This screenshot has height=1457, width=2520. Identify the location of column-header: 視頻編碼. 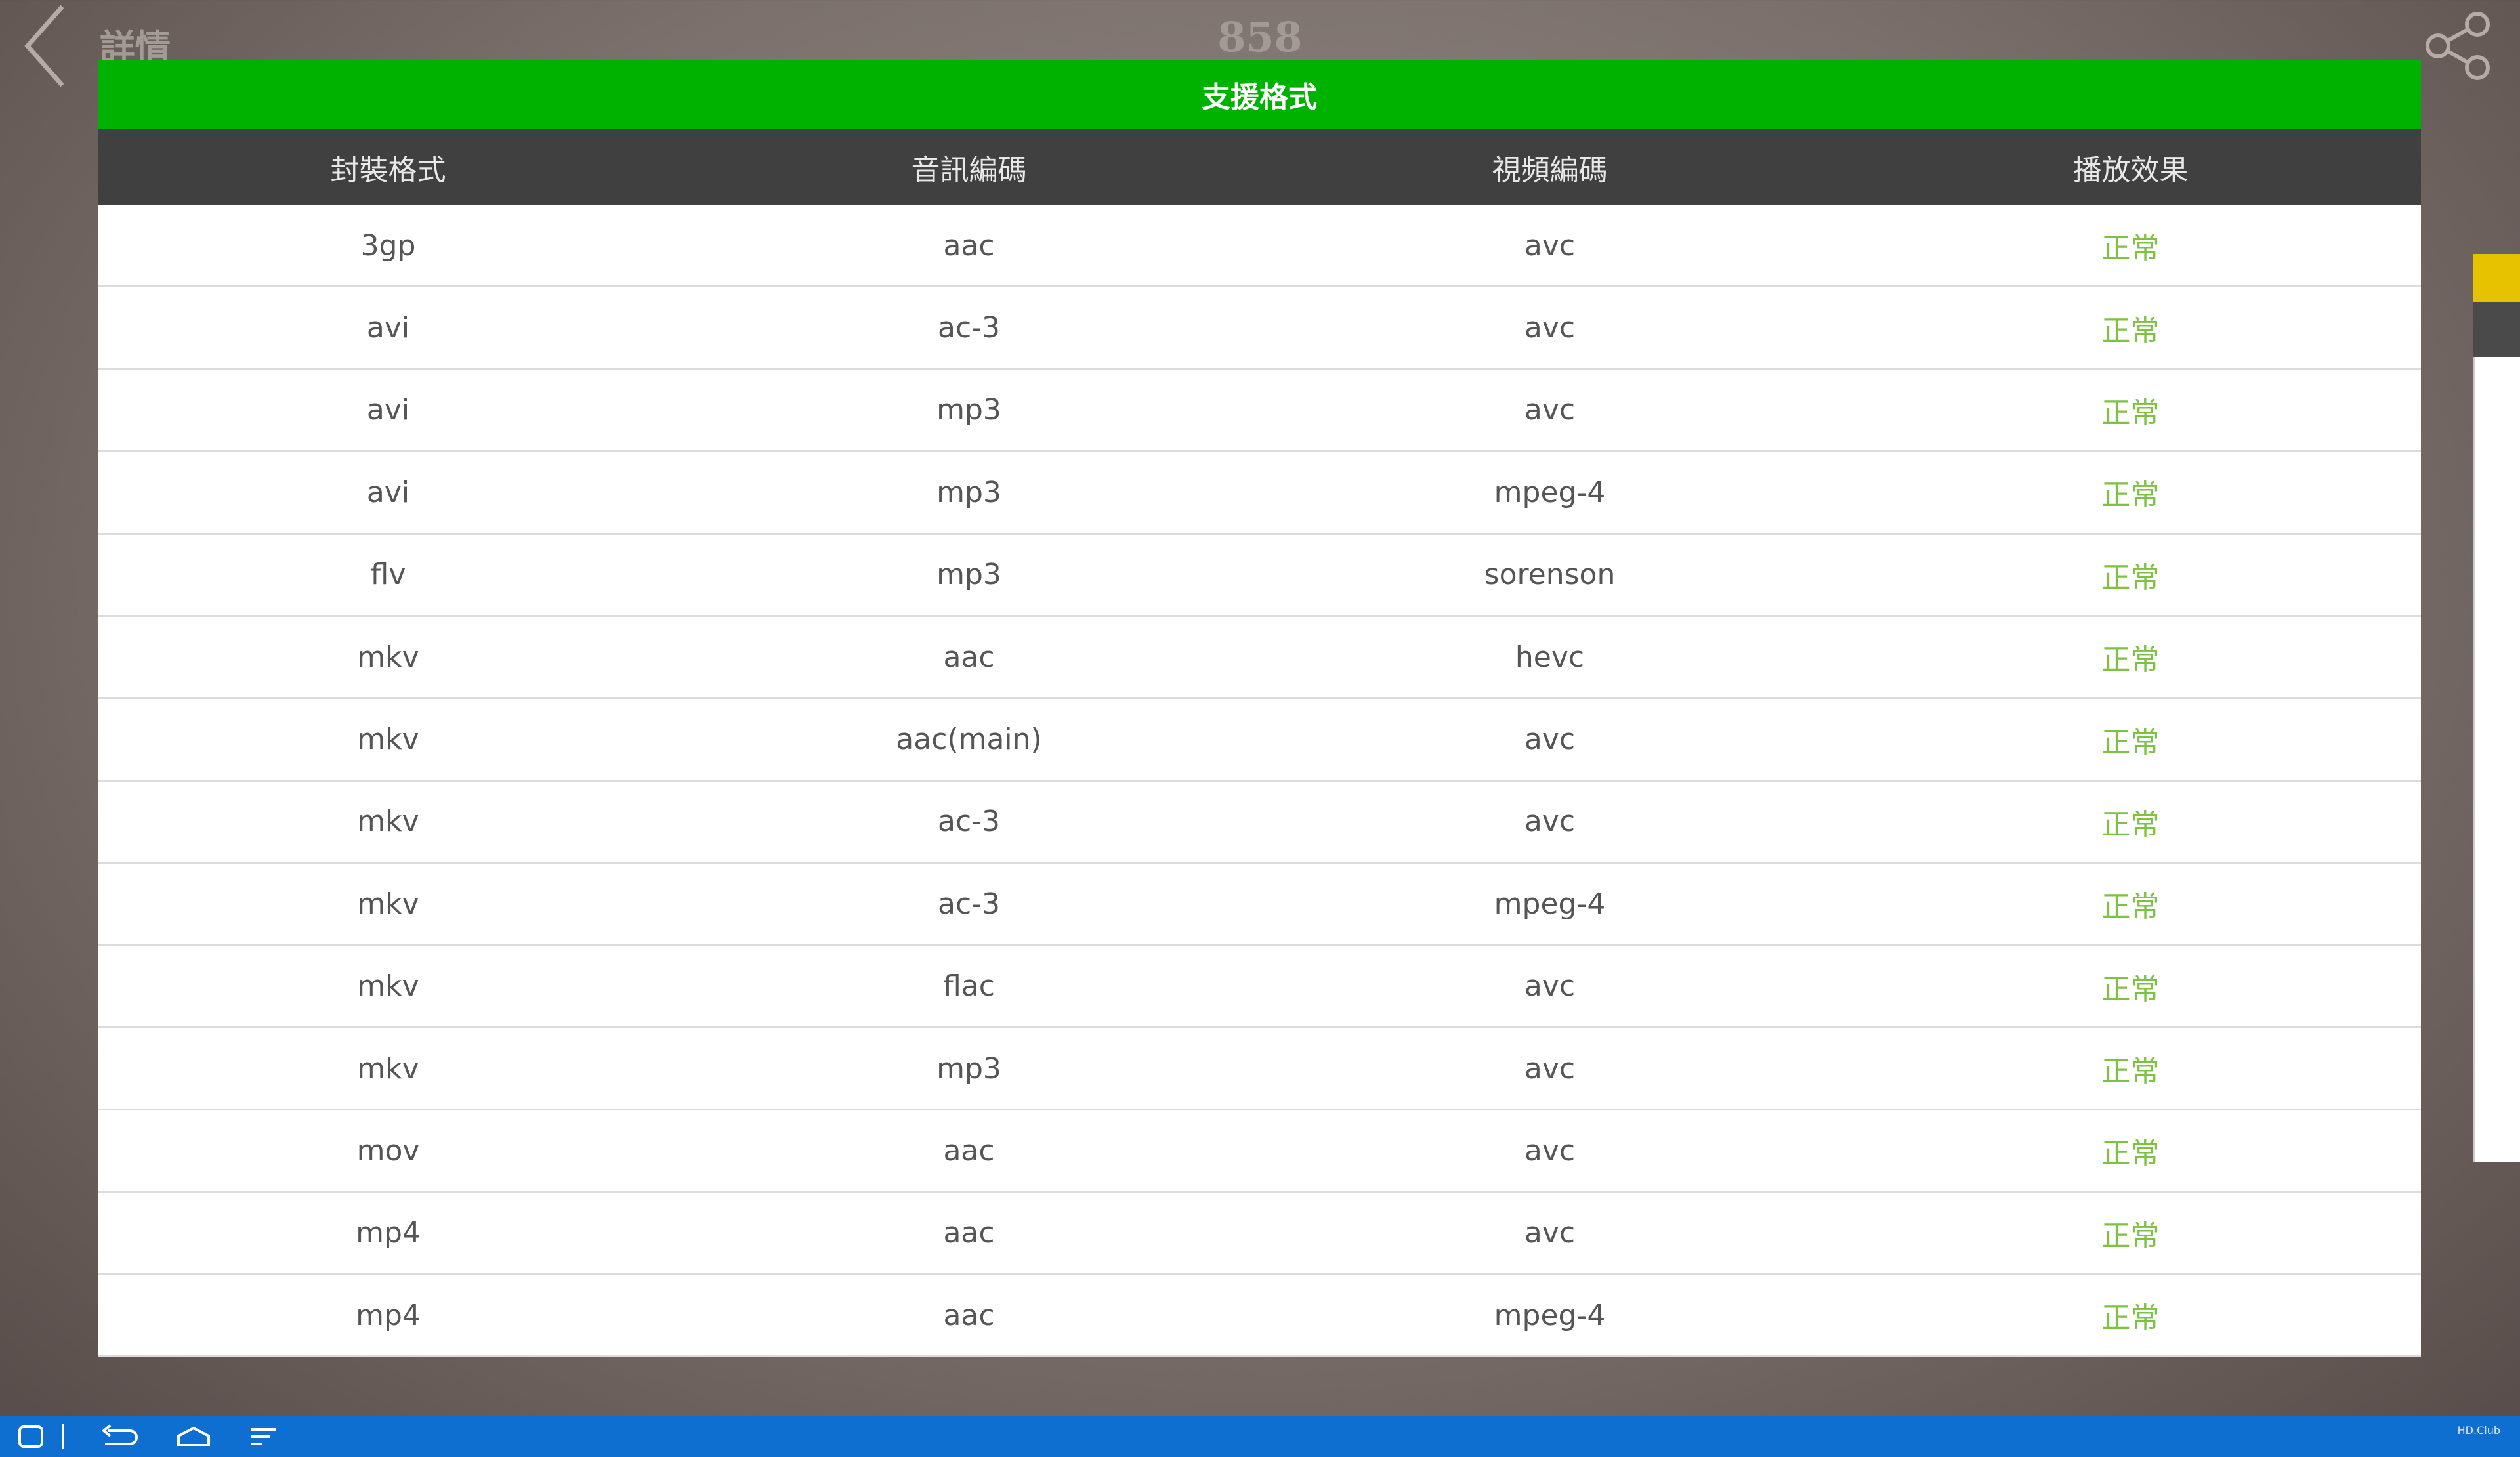
(1550, 170).